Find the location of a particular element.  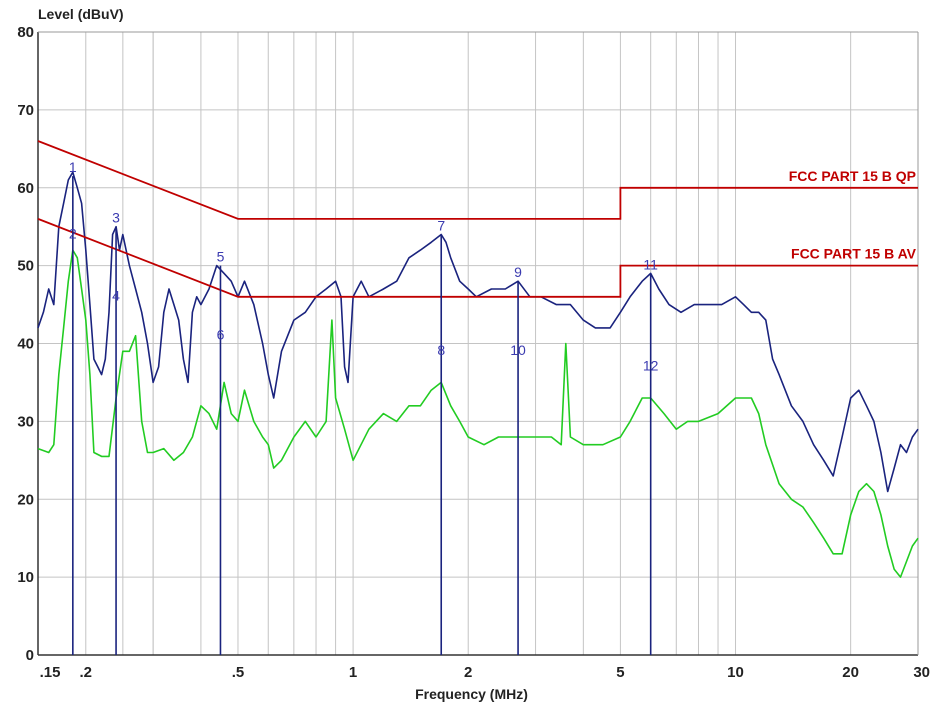

marker-label: 3 is located at coordinates (116, 218).